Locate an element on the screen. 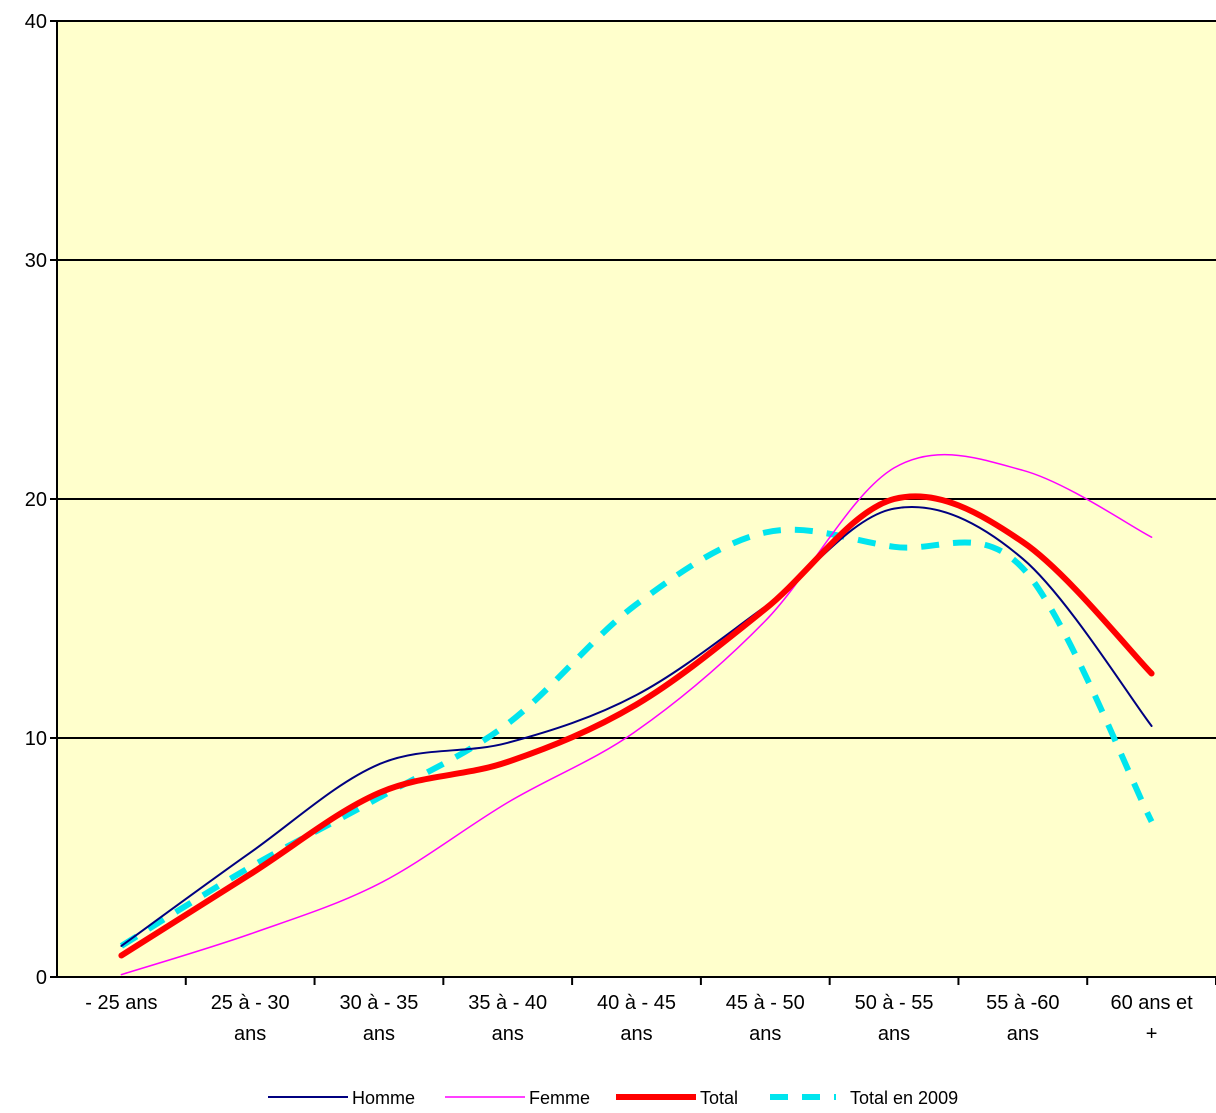  y-tick-label: 40 is located at coordinates (36, 22).